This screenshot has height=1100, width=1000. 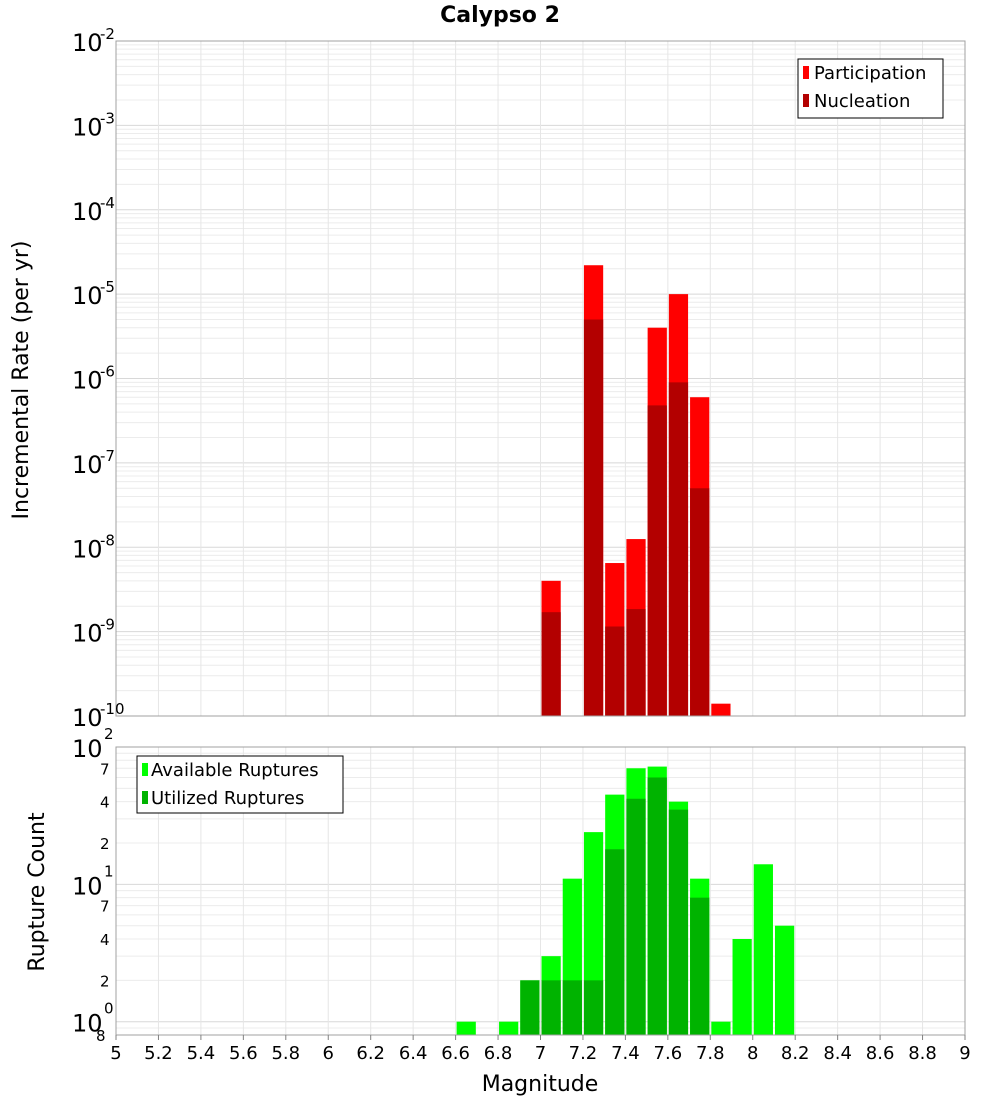 I want to click on legend-label: Utilized Ruptures, so click(x=227, y=798).